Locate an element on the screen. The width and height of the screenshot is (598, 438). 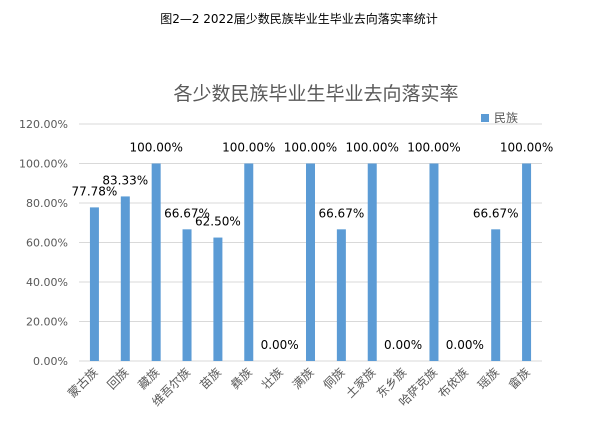
legend-swatch is located at coordinates (485, 118).